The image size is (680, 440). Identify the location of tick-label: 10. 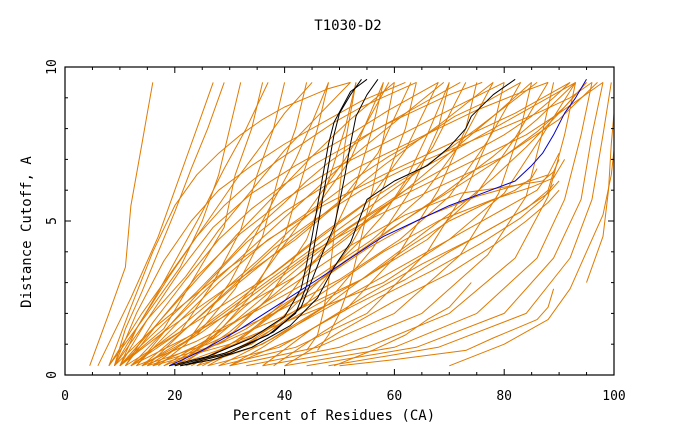
(52, 67).